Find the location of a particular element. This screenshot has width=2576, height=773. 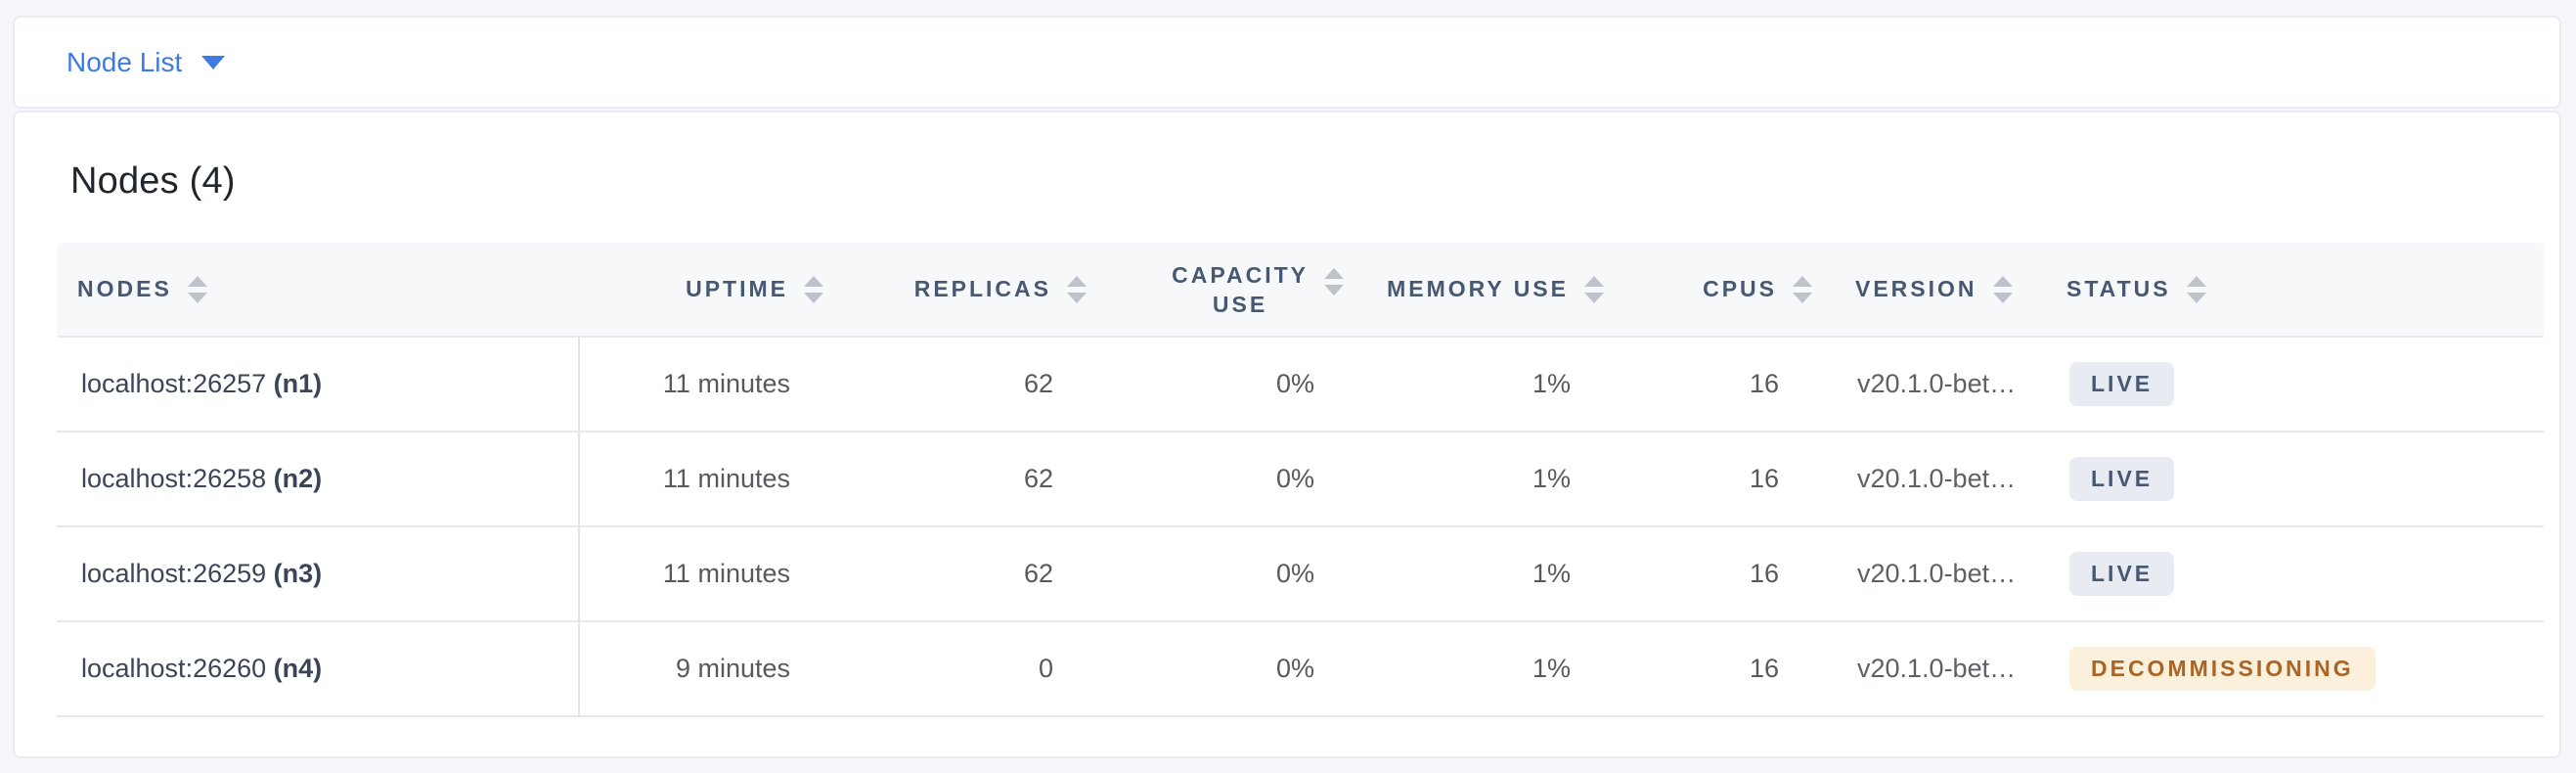

column-header-cpus: CPUS is located at coordinates (1708, 290).